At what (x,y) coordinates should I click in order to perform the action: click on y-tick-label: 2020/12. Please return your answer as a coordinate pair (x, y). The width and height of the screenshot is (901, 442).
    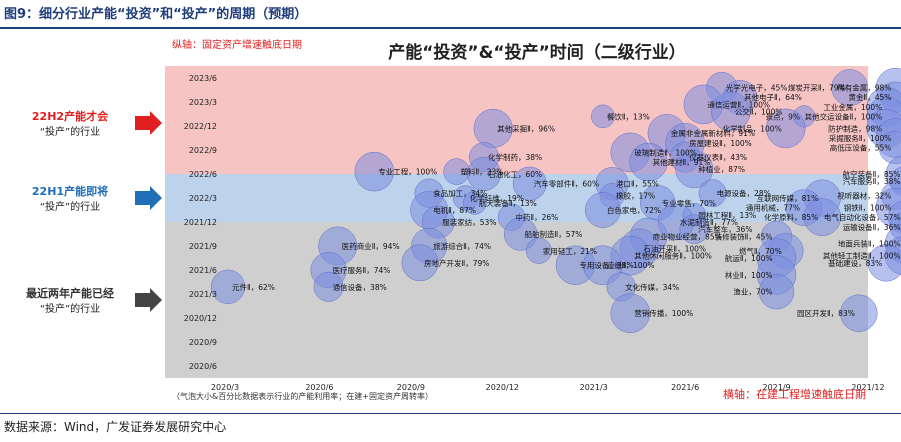
    Looking at the image, I should click on (200, 318).